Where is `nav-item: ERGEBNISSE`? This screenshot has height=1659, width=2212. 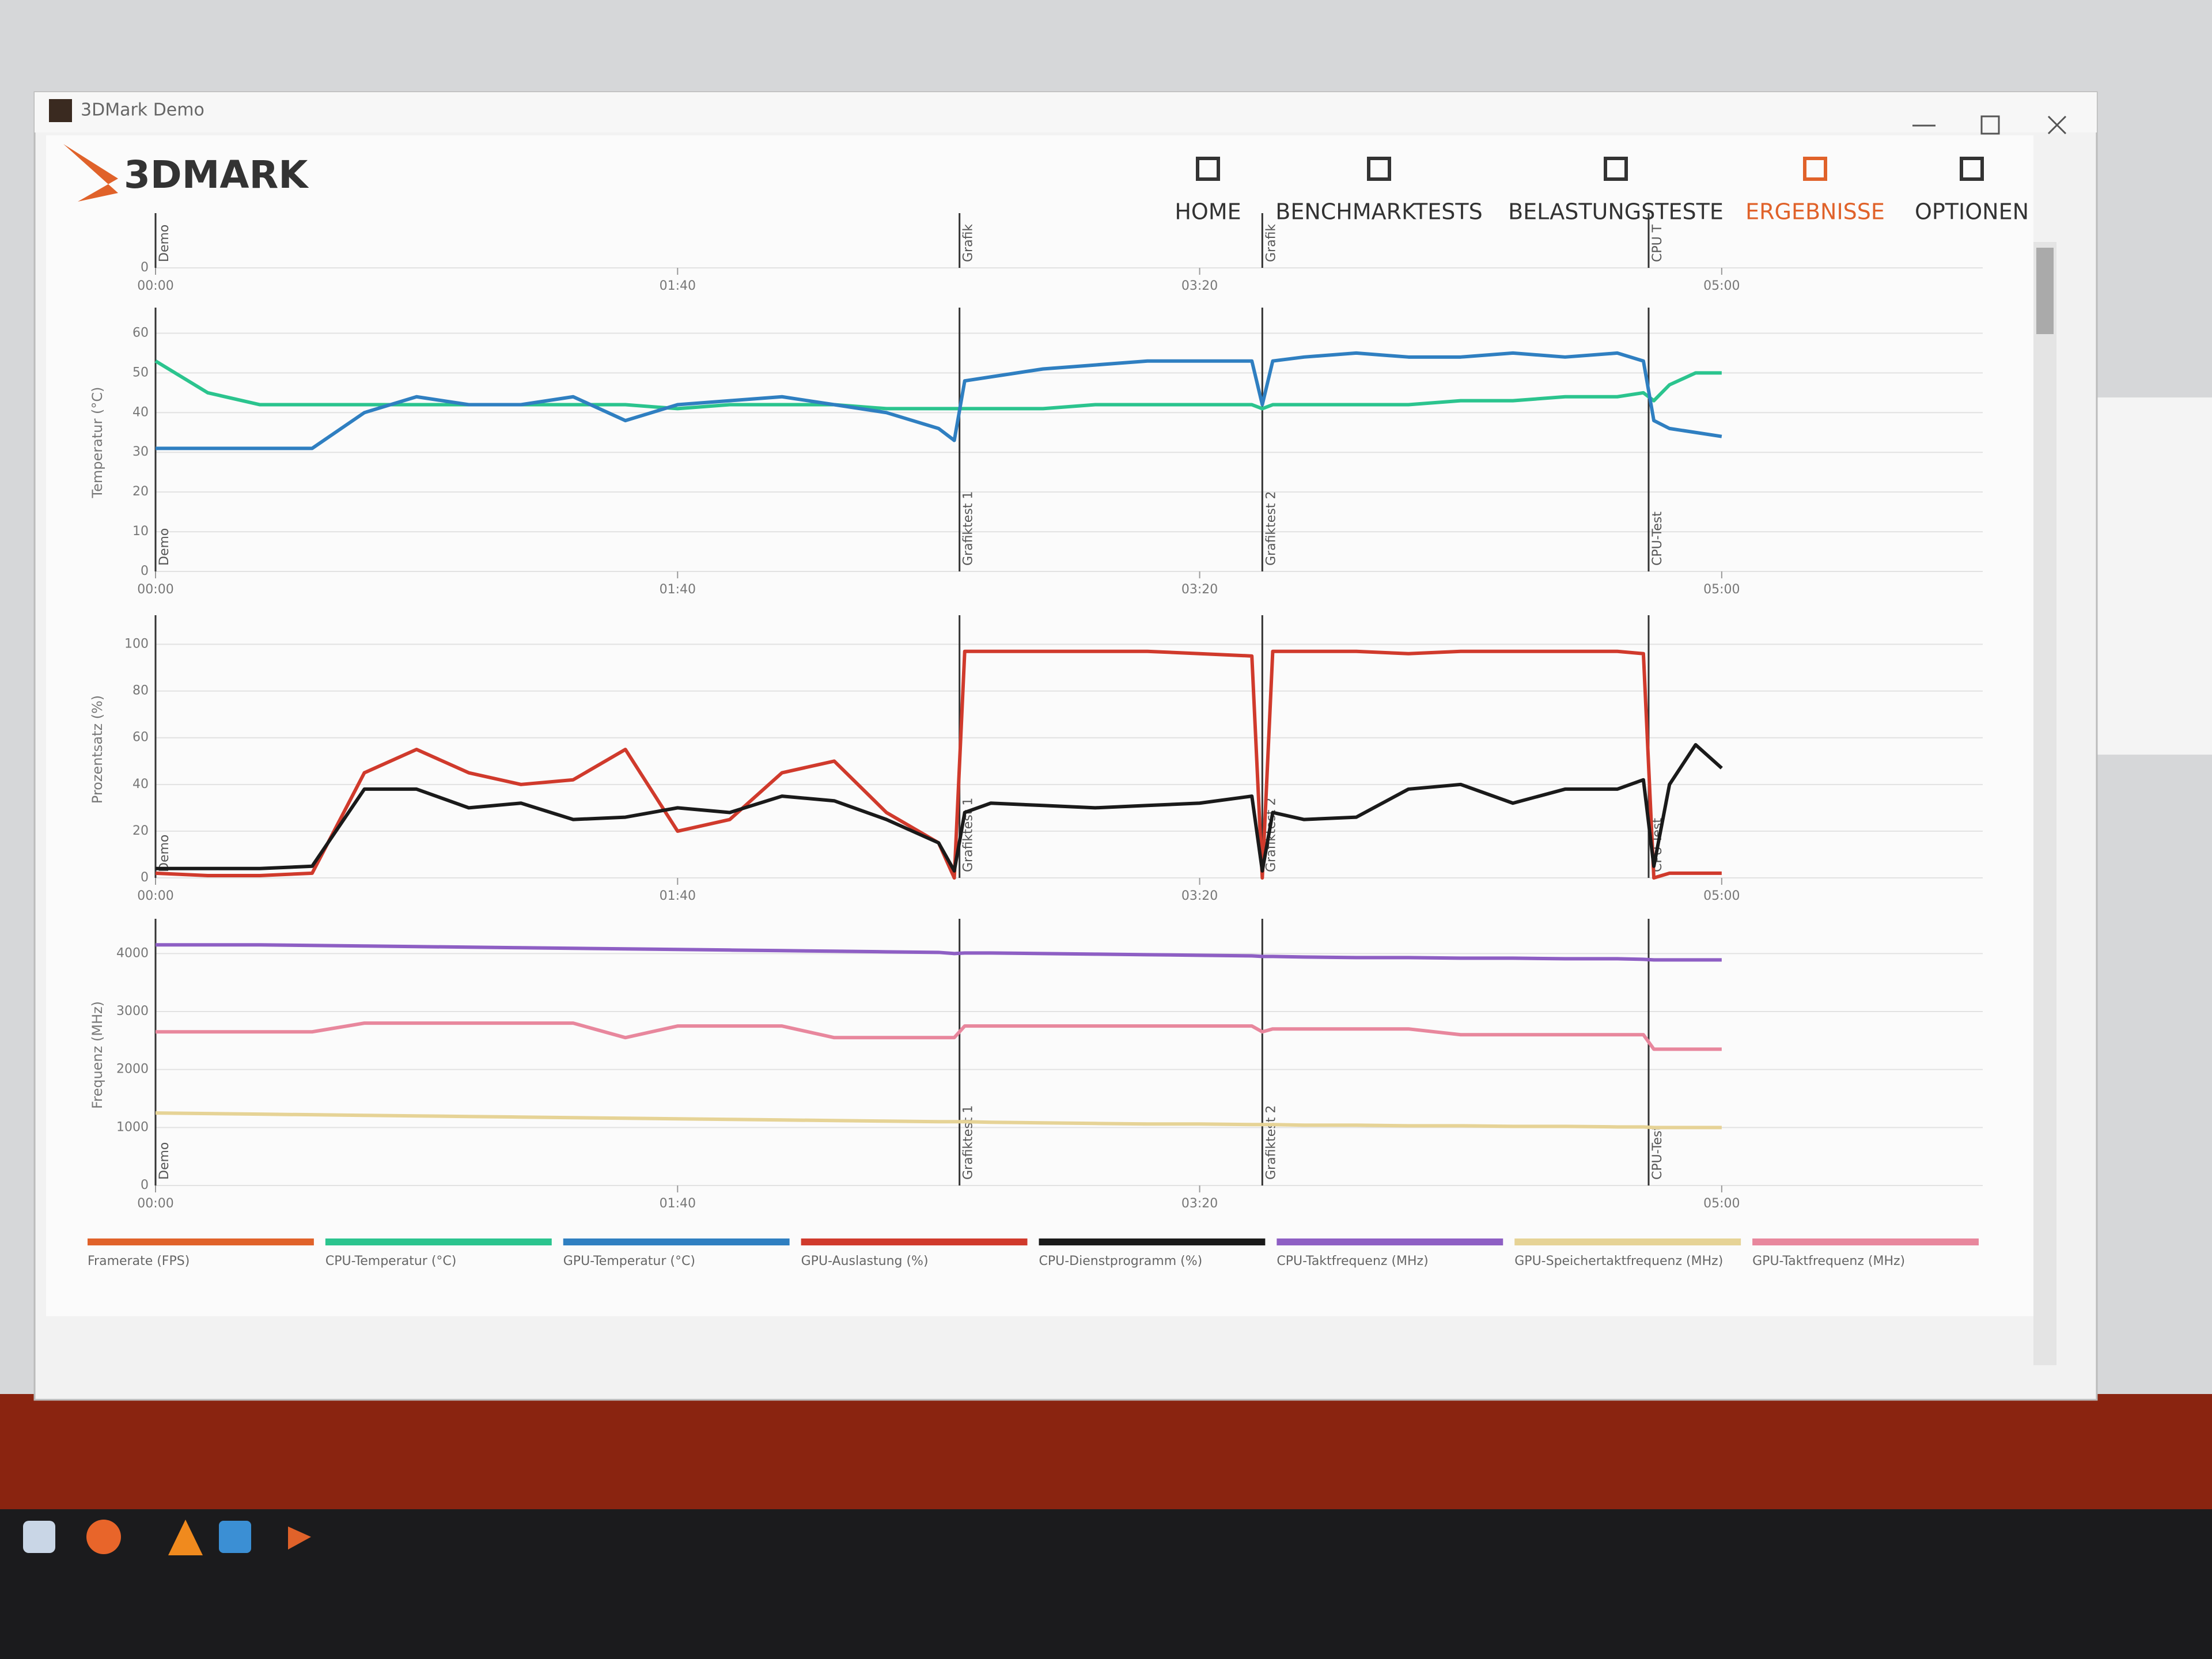
nav-item: ERGEBNISSE is located at coordinates (1815, 191).